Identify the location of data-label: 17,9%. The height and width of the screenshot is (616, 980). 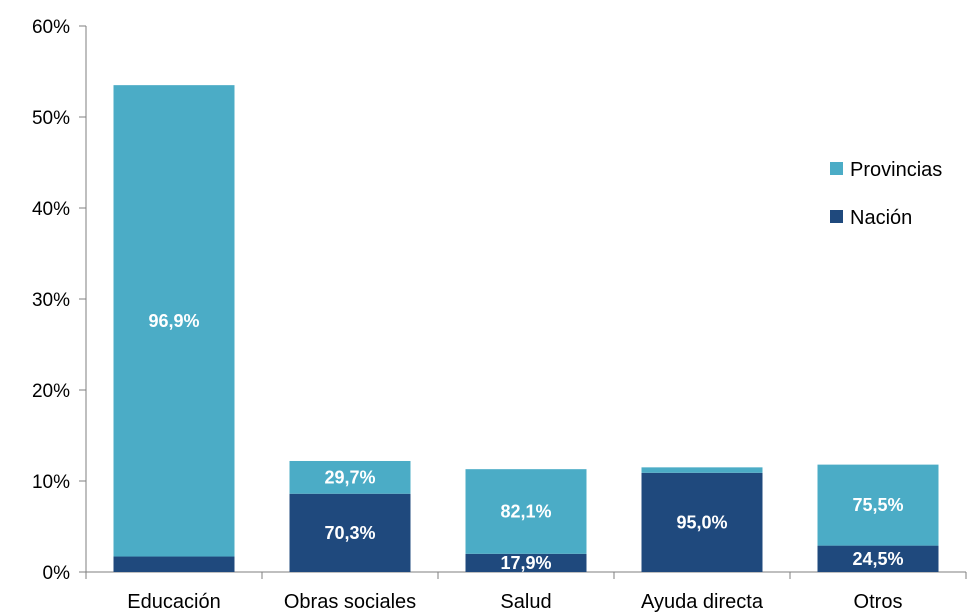
(525, 563).